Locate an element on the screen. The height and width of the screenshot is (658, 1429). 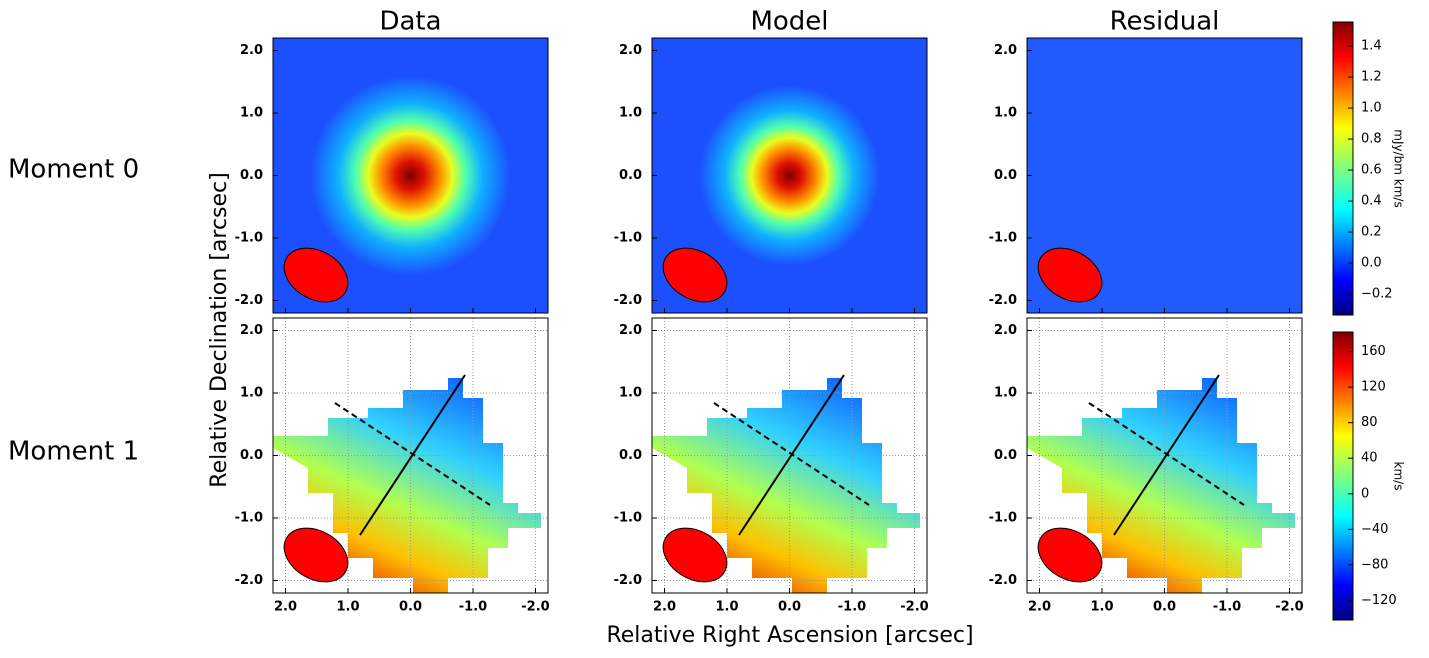
colorbar-label: mJy/bm km/s is located at coordinates (1399, 168).